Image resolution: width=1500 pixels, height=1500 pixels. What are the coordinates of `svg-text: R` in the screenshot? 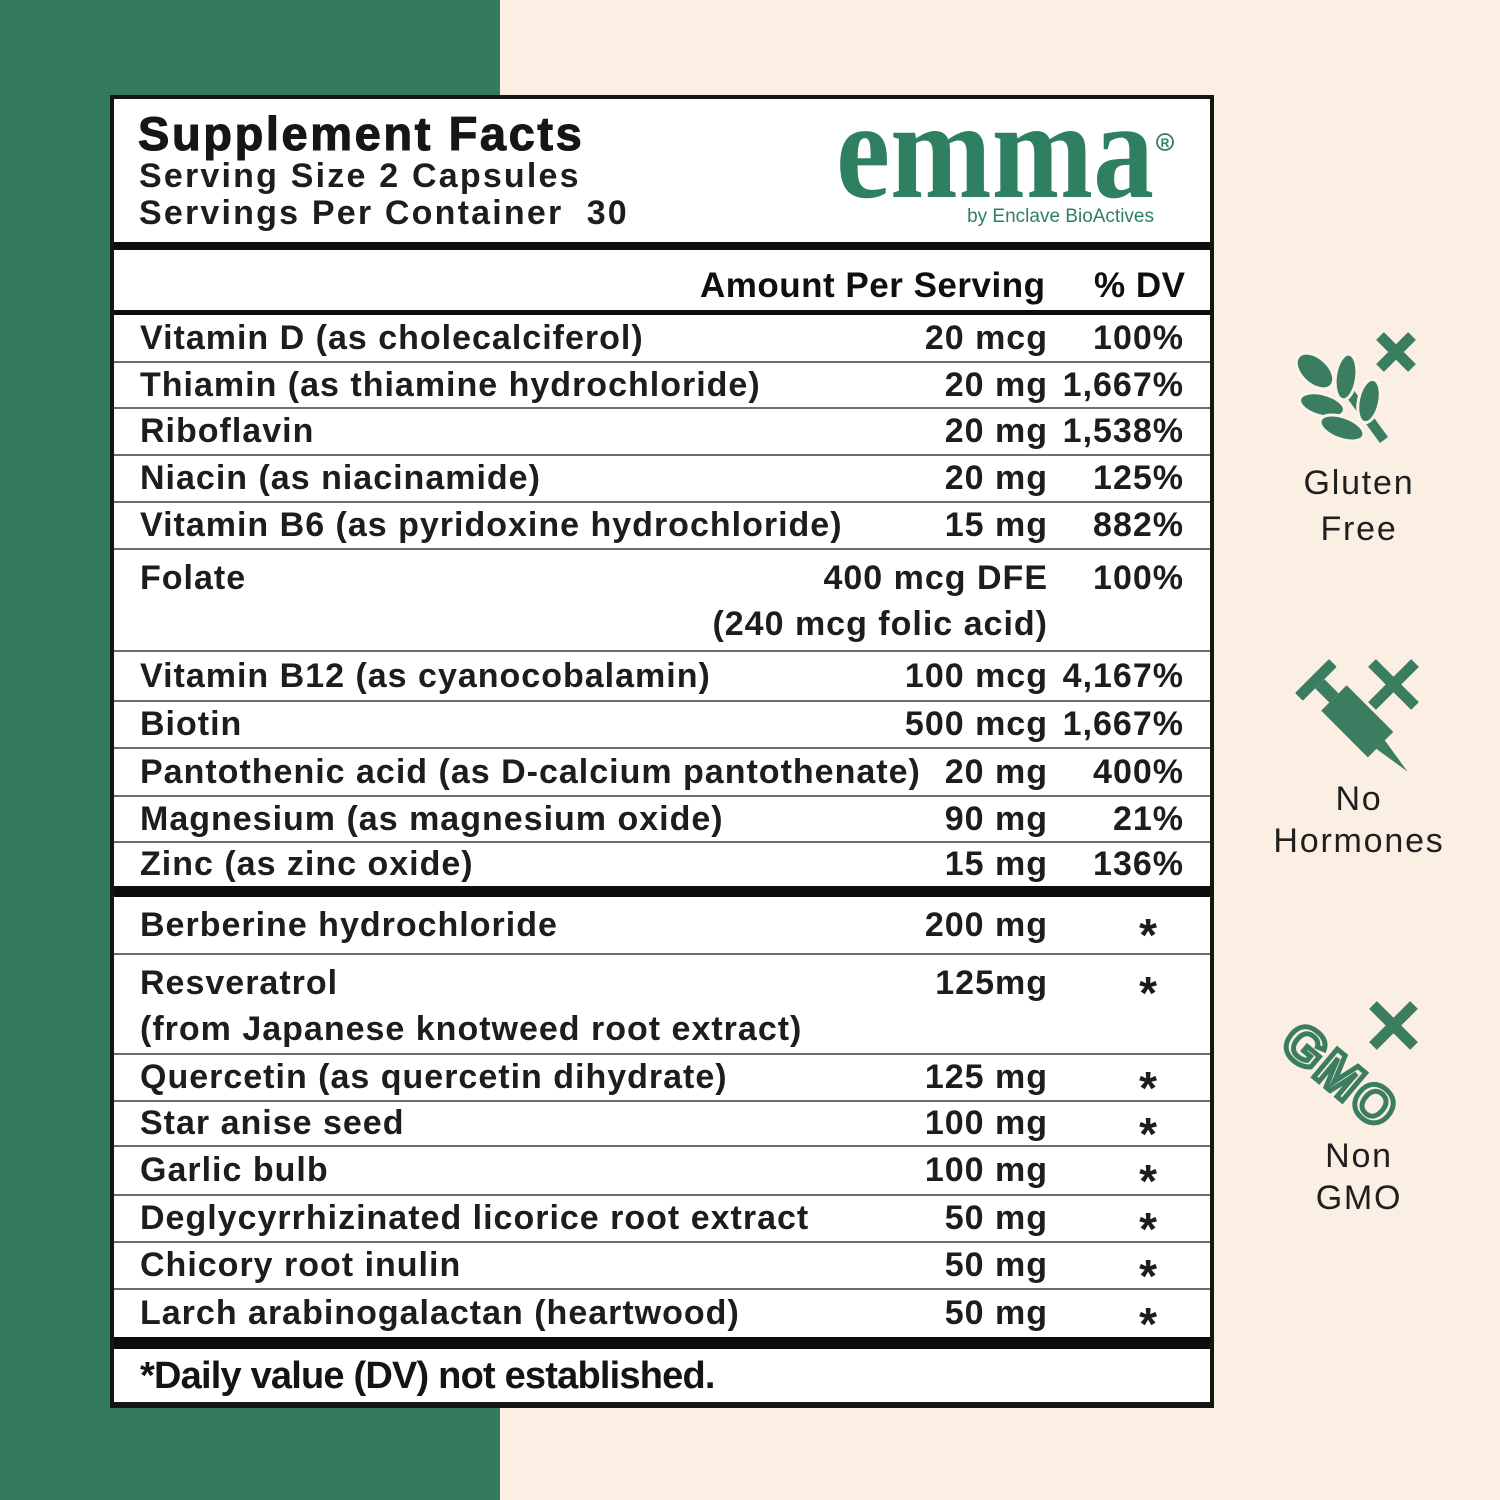 It's located at (1165, 143).